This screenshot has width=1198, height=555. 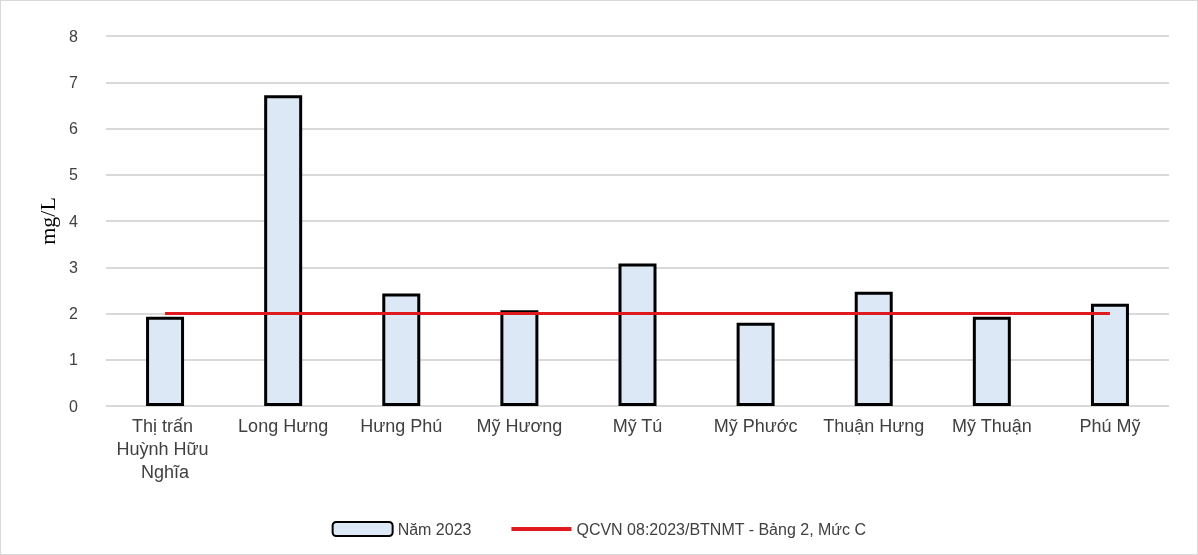 I want to click on y-tick-label: 2, so click(x=74, y=313).